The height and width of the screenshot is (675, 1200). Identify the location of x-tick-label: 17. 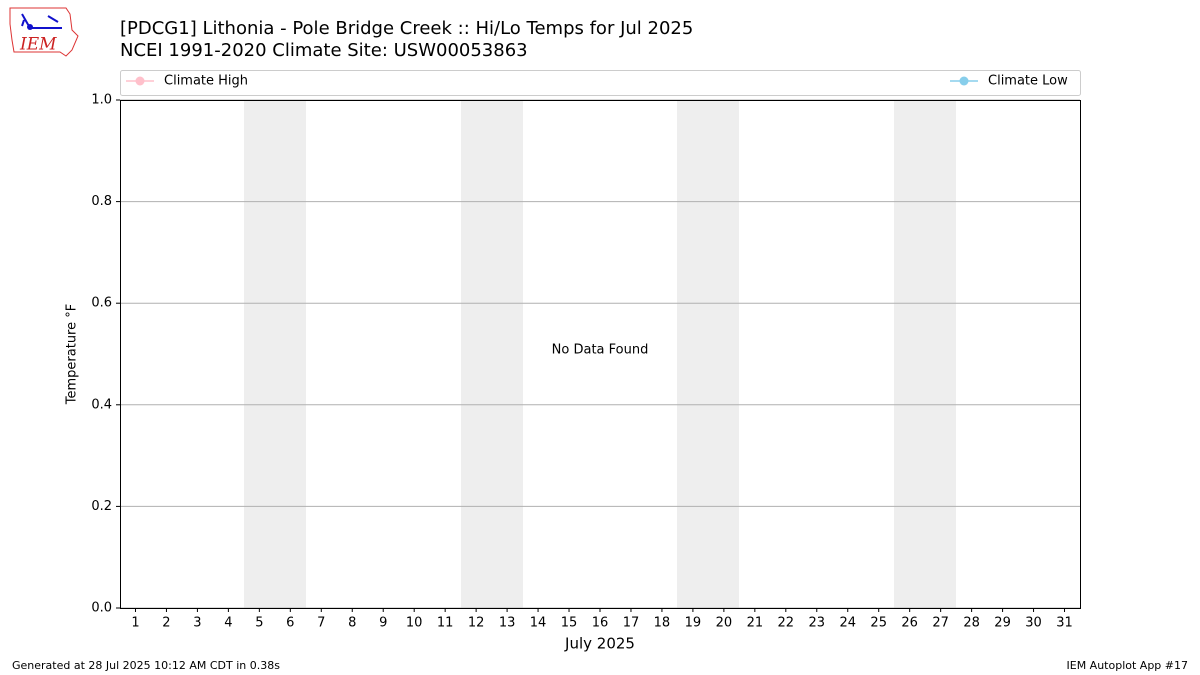
(631, 623).